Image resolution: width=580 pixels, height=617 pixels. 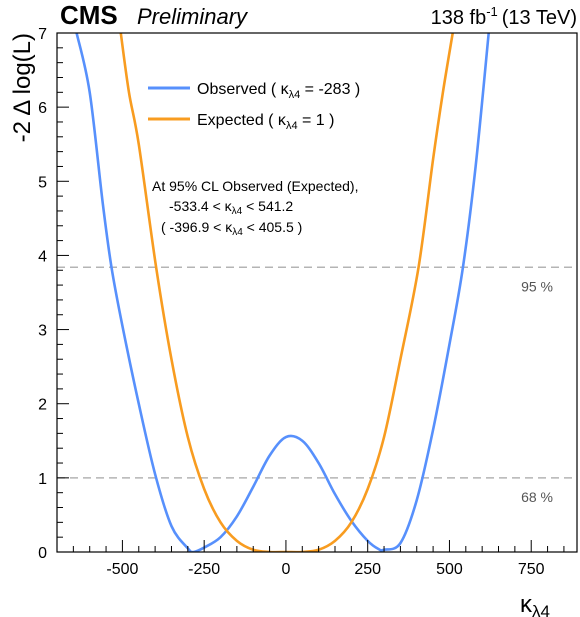 I want to click on reference-labels: 95 % 68 %, so click(x=537, y=391).